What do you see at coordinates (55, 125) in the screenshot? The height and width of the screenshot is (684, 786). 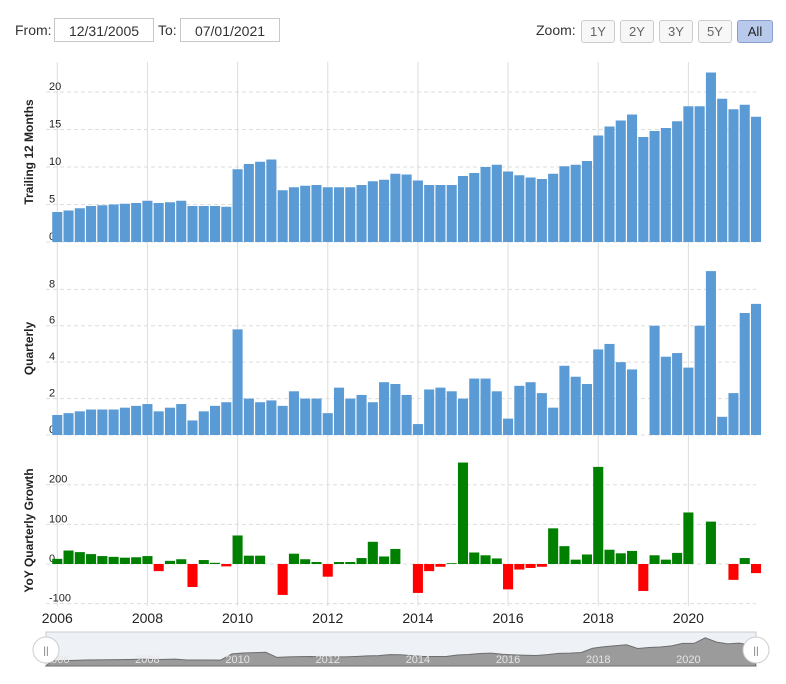 I see `y-tick-label: 15` at bounding box center [55, 125].